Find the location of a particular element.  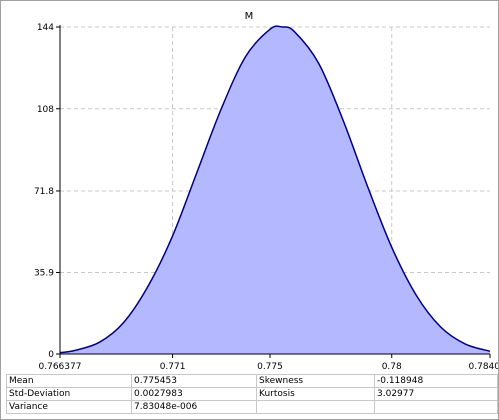

x-tick-label: 0.78 is located at coordinates (392, 367).